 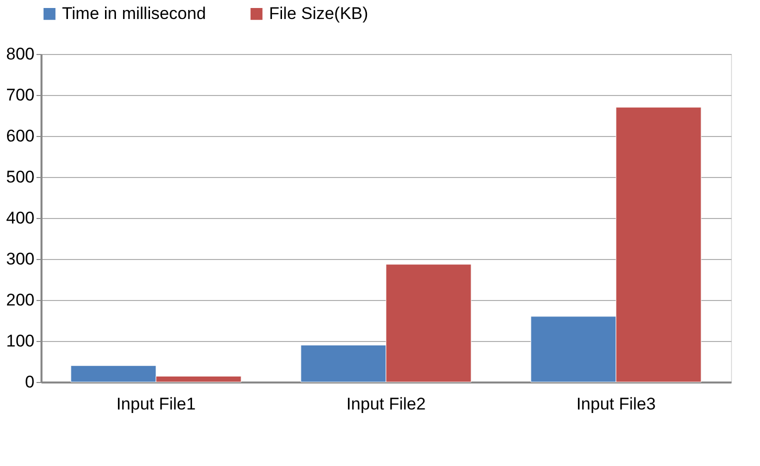 What do you see at coordinates (29, 382) in the screenshot?
I see `y-tick-label: 0` at bounding box center [29, 382].